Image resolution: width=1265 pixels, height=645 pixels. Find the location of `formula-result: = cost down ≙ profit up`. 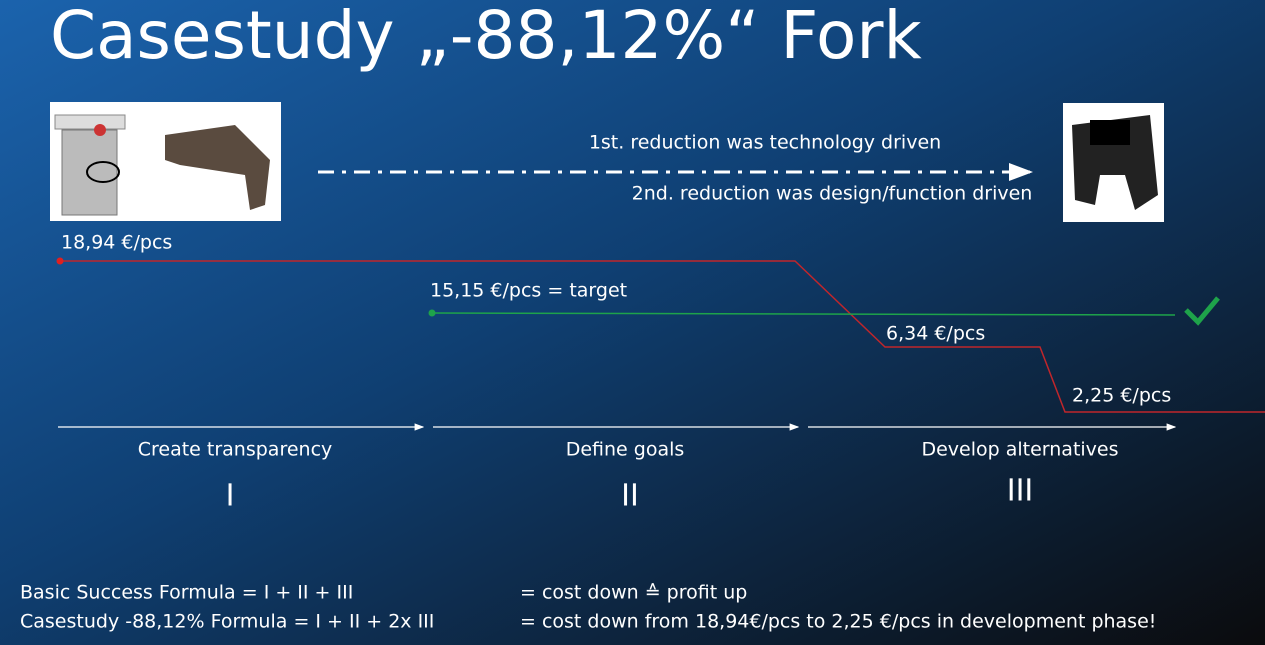

formula-result: = cost down ≙ profit up is located at coordinates (633, 593).